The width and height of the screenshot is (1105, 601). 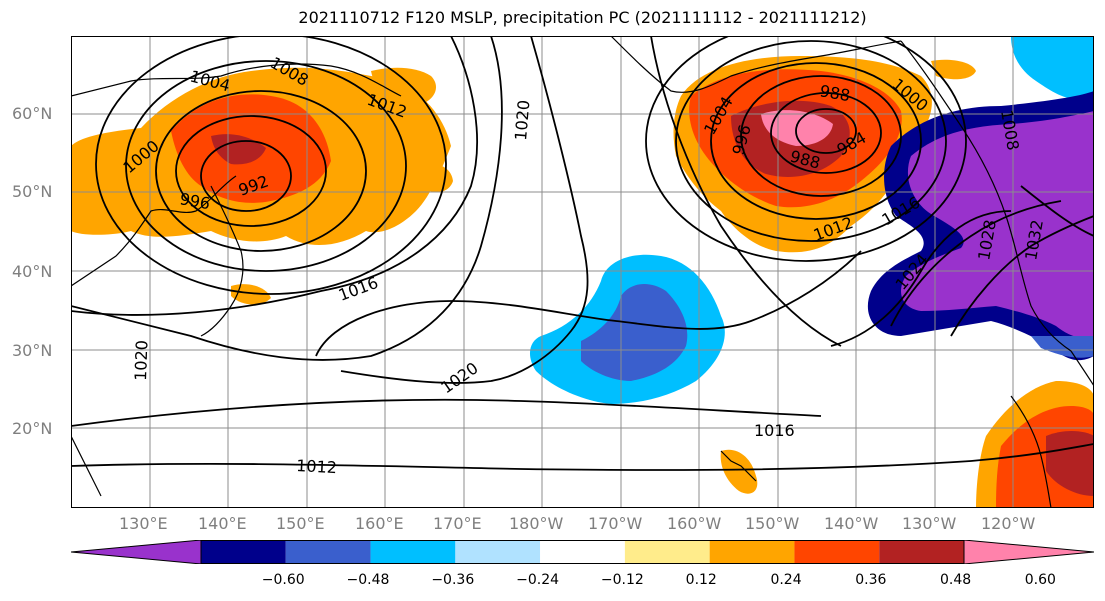 I want to click on precip-orange-small-north, so click(x=953, y=69).